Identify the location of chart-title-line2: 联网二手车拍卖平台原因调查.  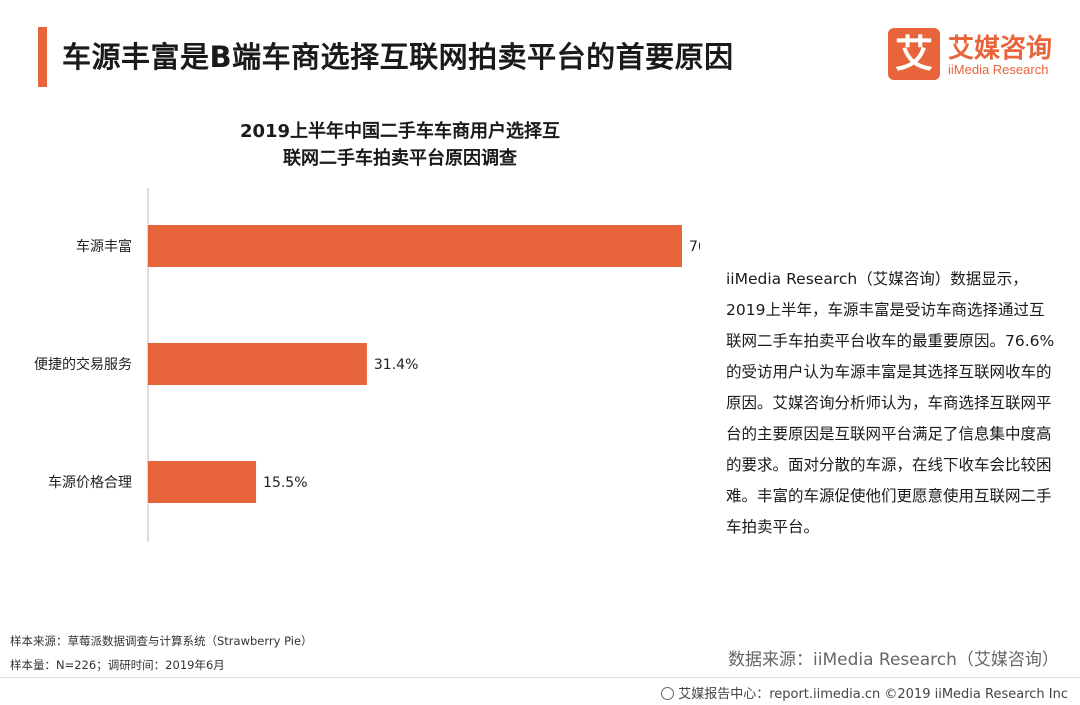
(400, 158).